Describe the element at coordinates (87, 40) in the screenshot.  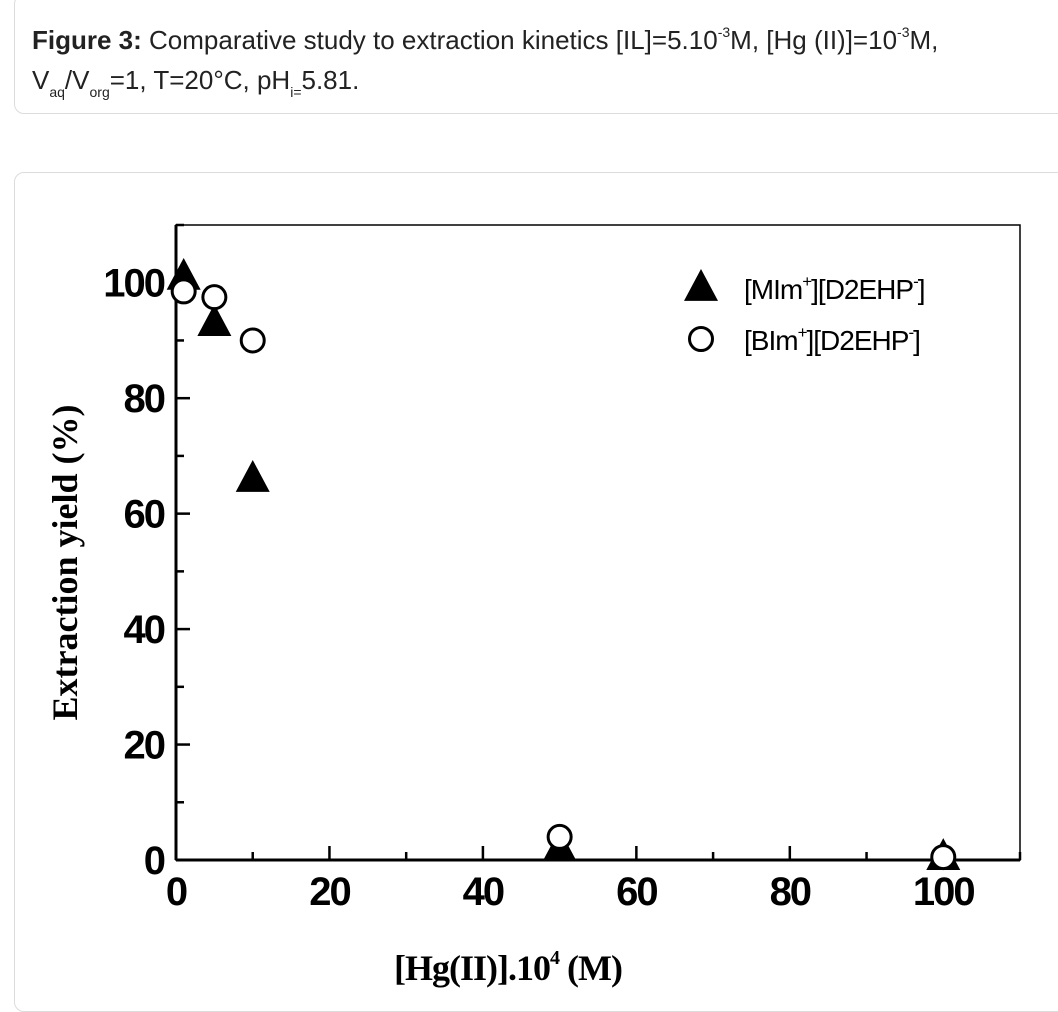
I see `caption-label: Figure 3:` at that location.